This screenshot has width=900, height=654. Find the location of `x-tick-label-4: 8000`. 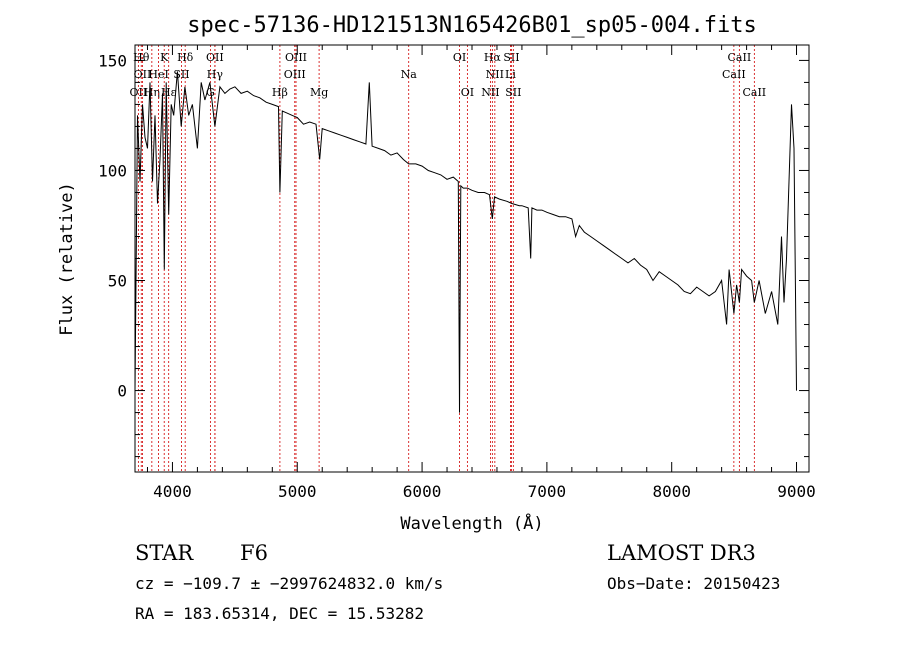

x-tick-label-4: 8000 is located at coordinates (671, 491).